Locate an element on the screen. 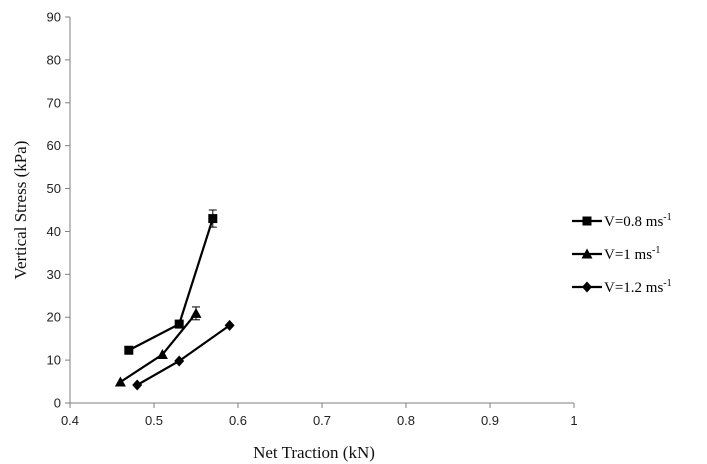 This screenshot has width=707, height=464. x-tick-label: 0.5 is located at coordinates (154, 420).